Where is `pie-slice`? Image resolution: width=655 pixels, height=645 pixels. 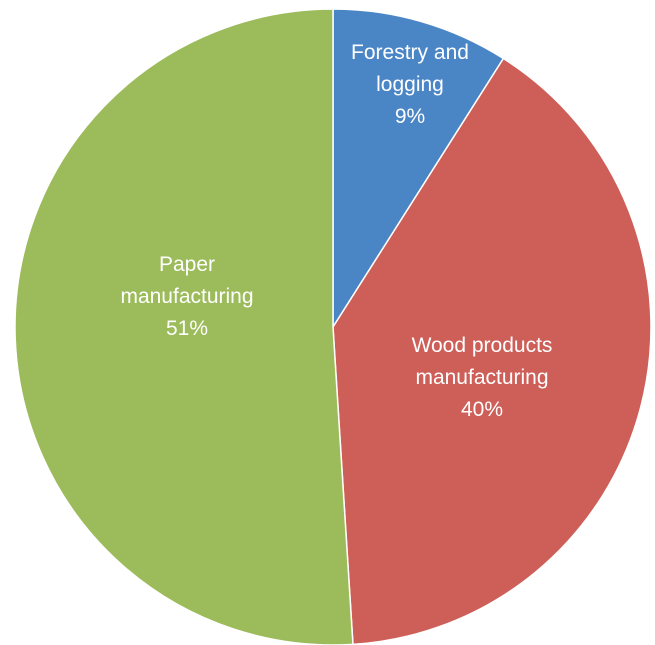 pie-slice is located at coordinates (418, 169).